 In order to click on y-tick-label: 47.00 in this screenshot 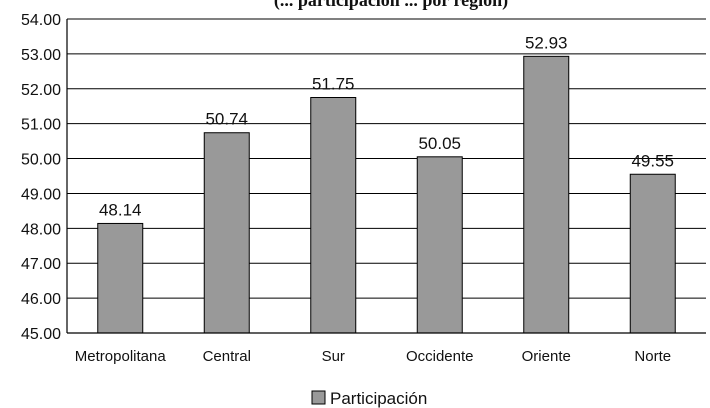, I will do `click(41, 264)`.